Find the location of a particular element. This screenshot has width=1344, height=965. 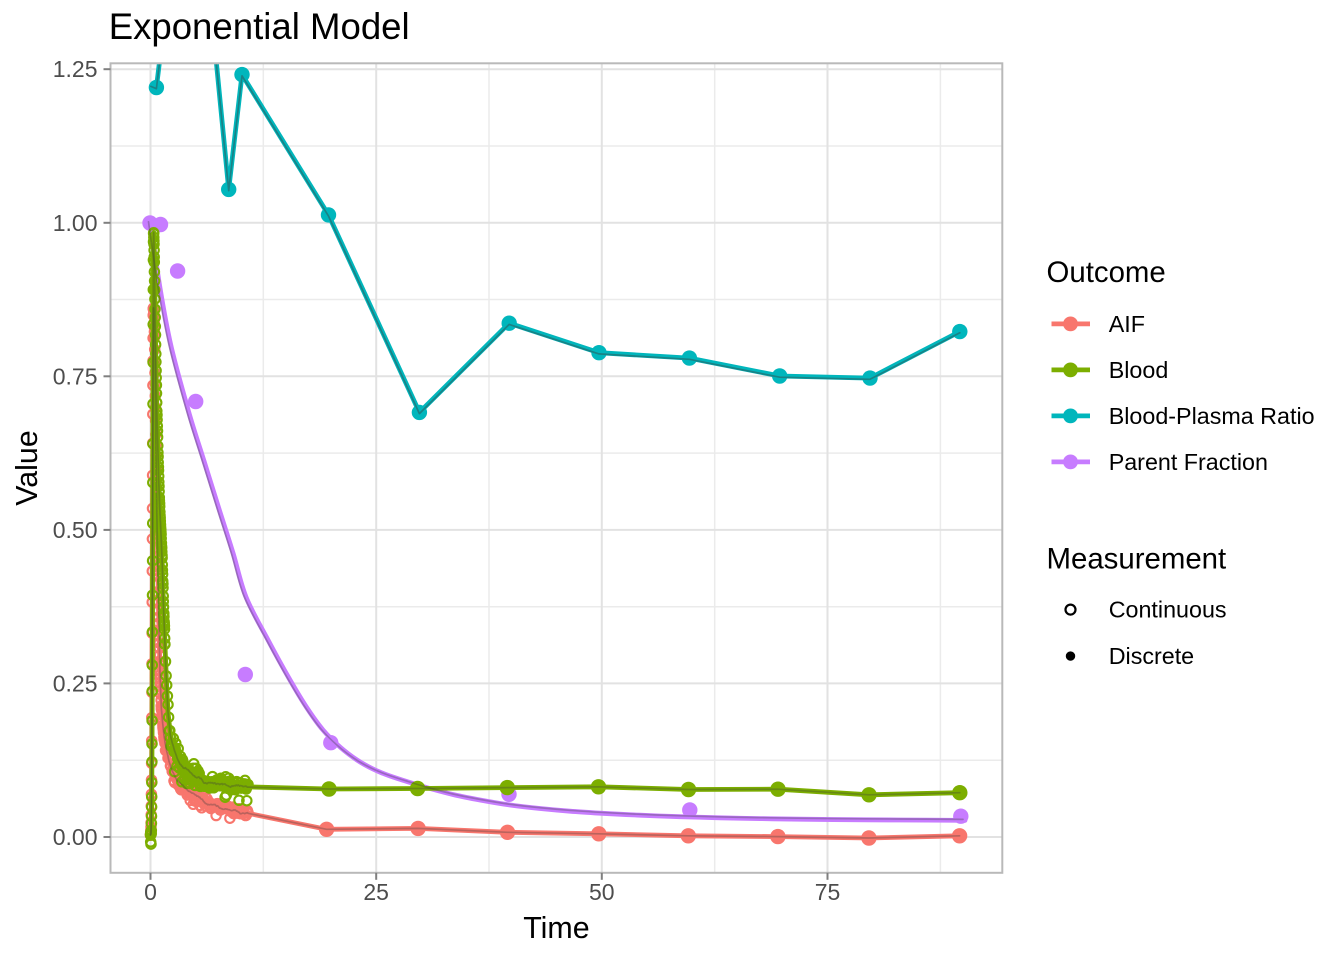

svg-text: Outcome is located at coordinates (1106, 272).